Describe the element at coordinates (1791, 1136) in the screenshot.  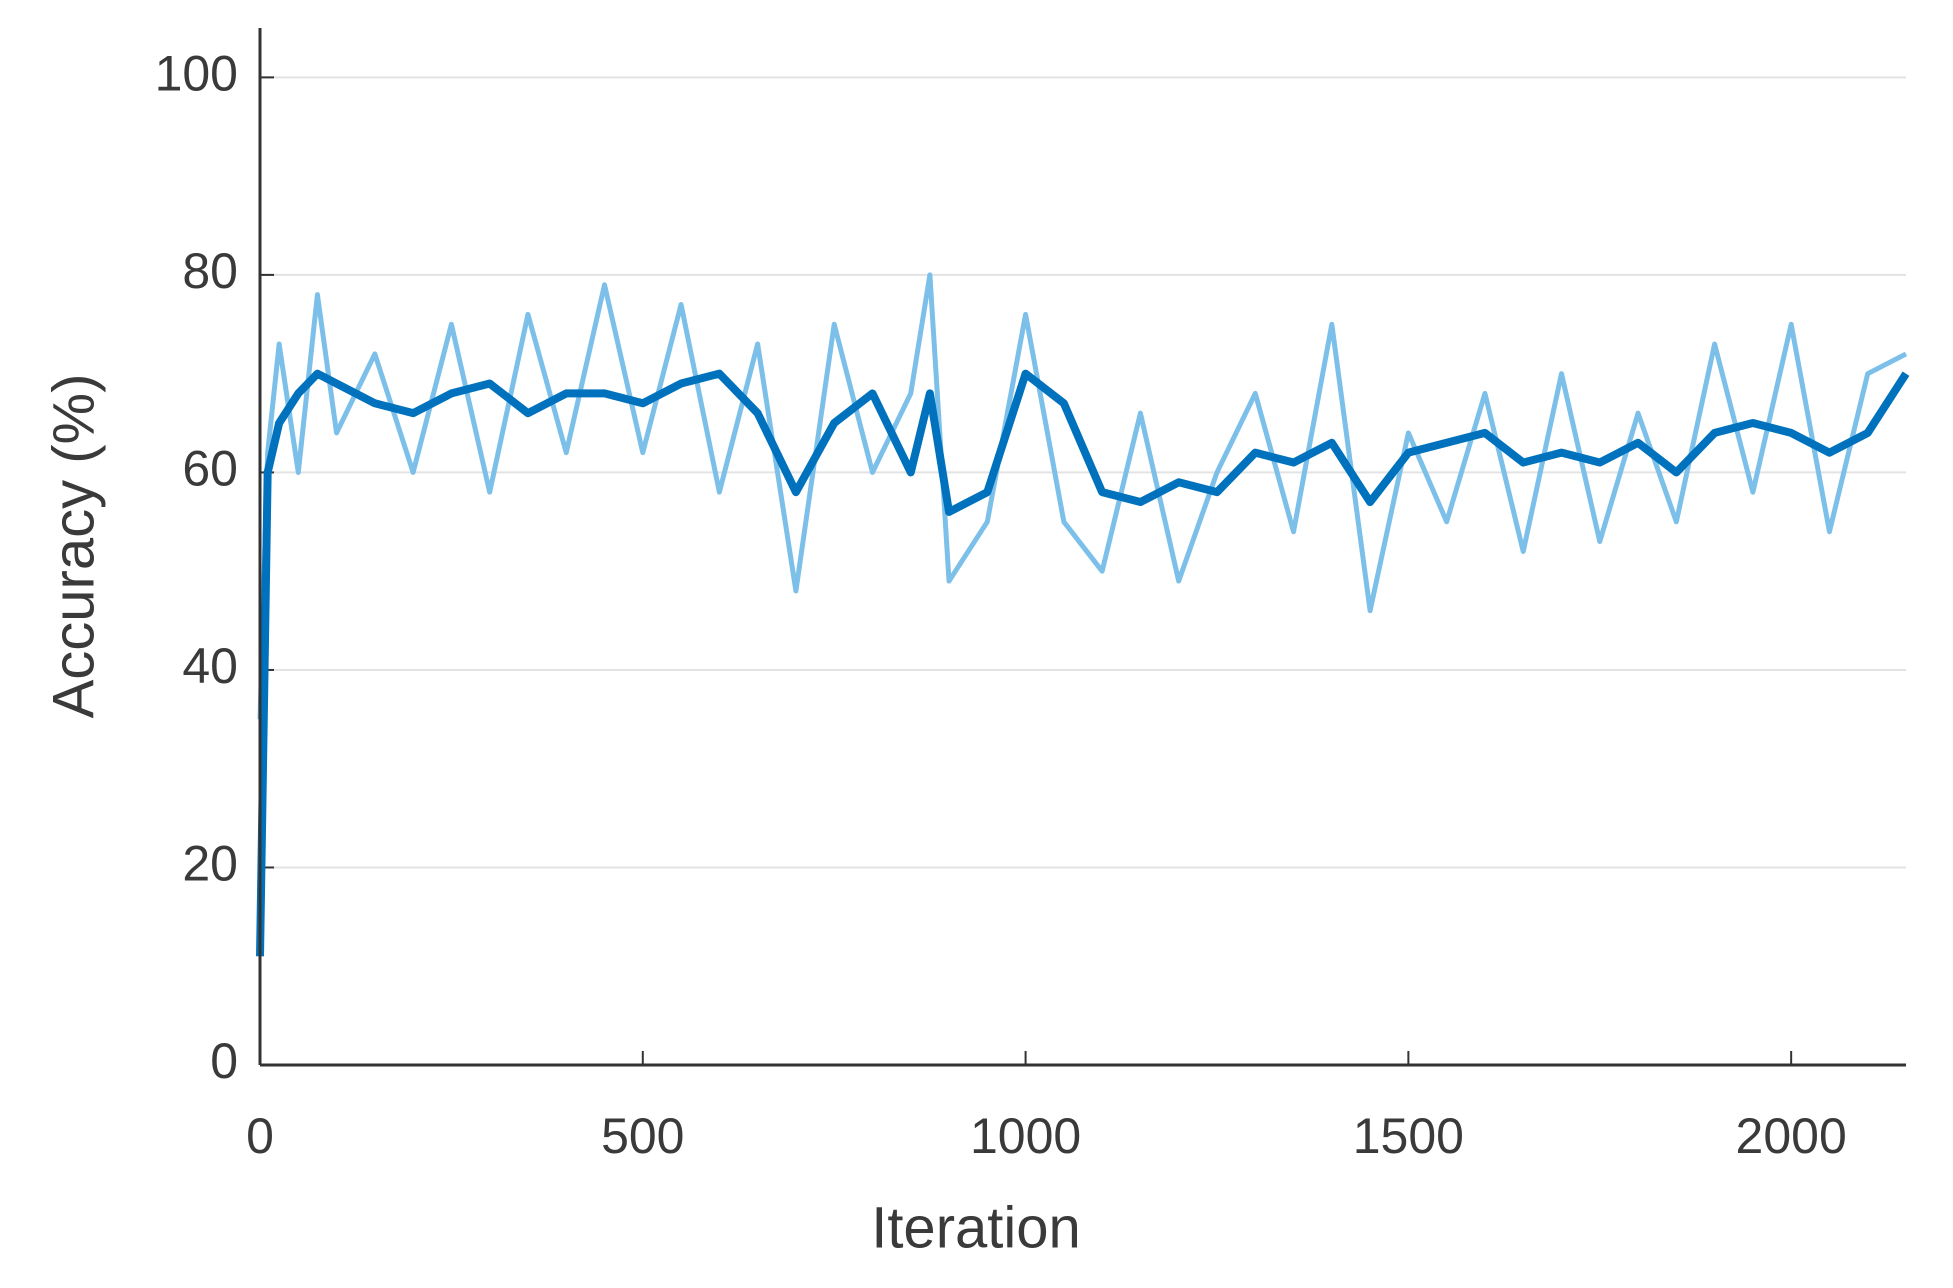
I see `x-tick-label: 2000` at that location.